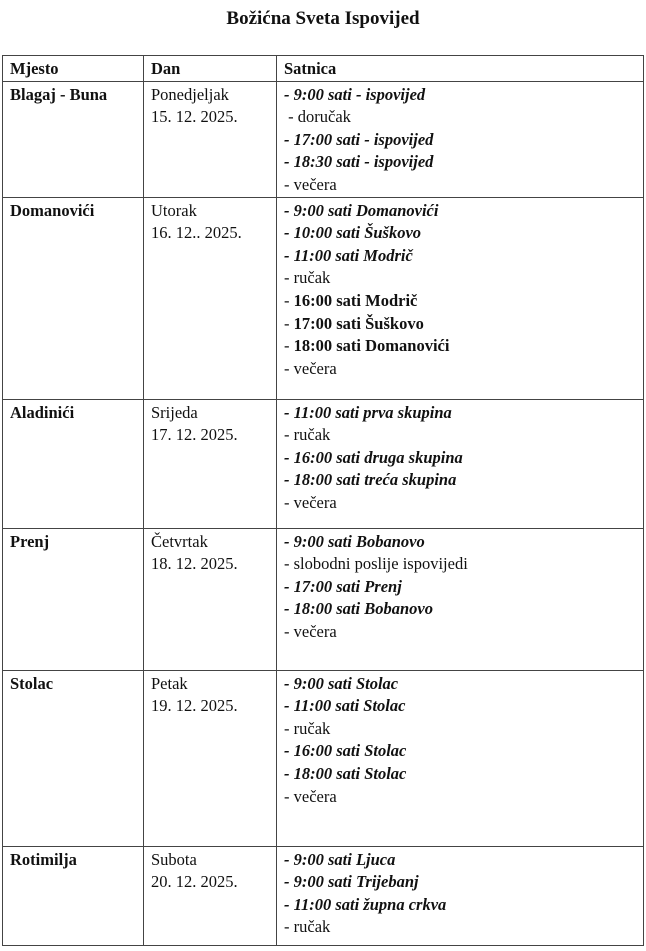 The width and height of the screenshot is (646, 951). Describe the element at coordinates (174, 412) in the screenshot. I see `day-name: Srijeda` at that location.